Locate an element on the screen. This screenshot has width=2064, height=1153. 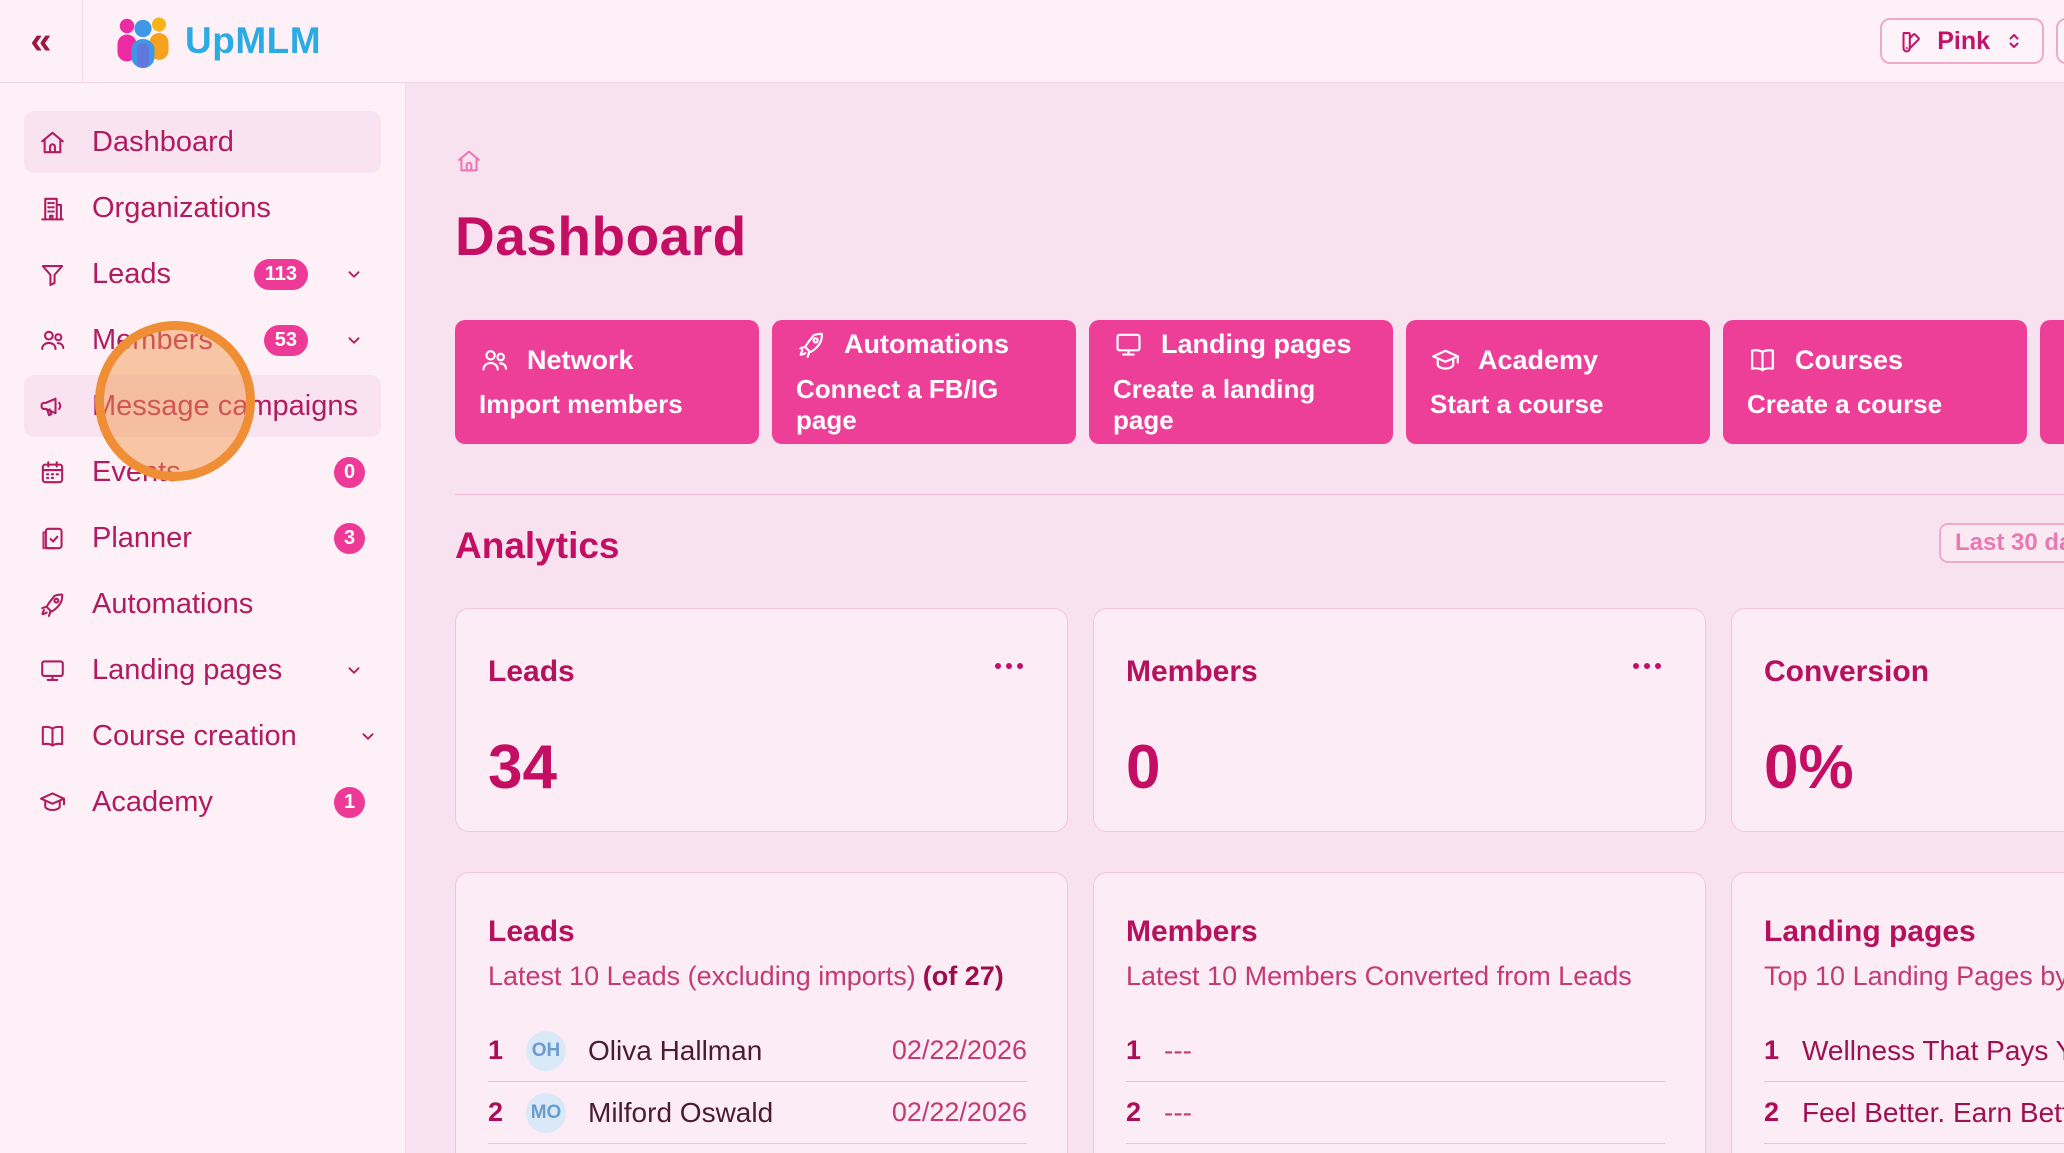
sidebar-item-automations: Automations is located at coordinates (202, 604).